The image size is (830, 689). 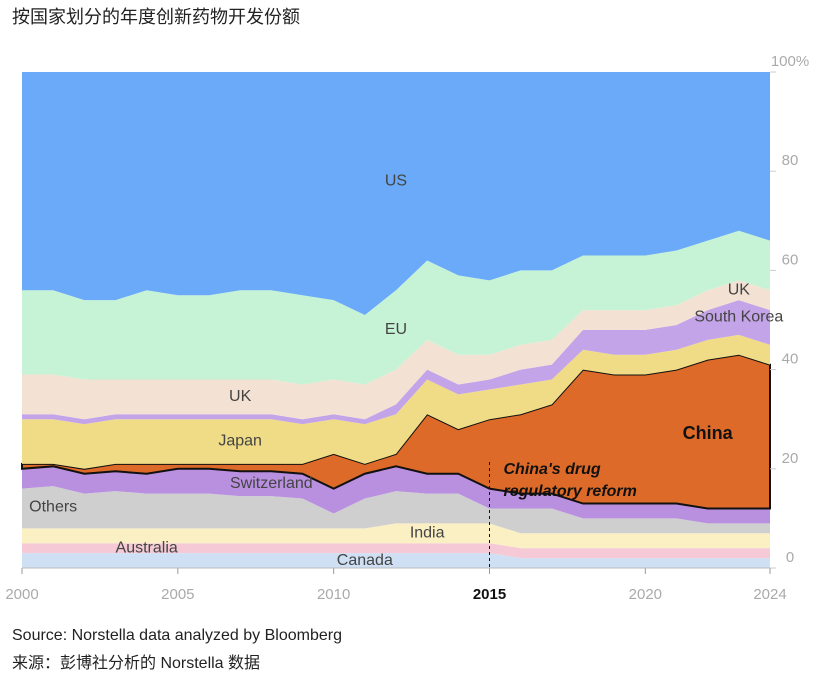 I want to click on x-tick-label: 2005, so click(x=177, y=594).